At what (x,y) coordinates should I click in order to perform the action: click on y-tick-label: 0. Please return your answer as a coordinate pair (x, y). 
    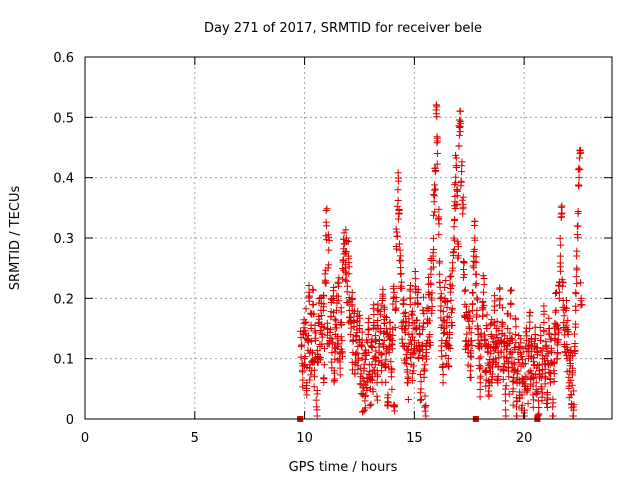
    Looking at the image, I should click on (70, 420).